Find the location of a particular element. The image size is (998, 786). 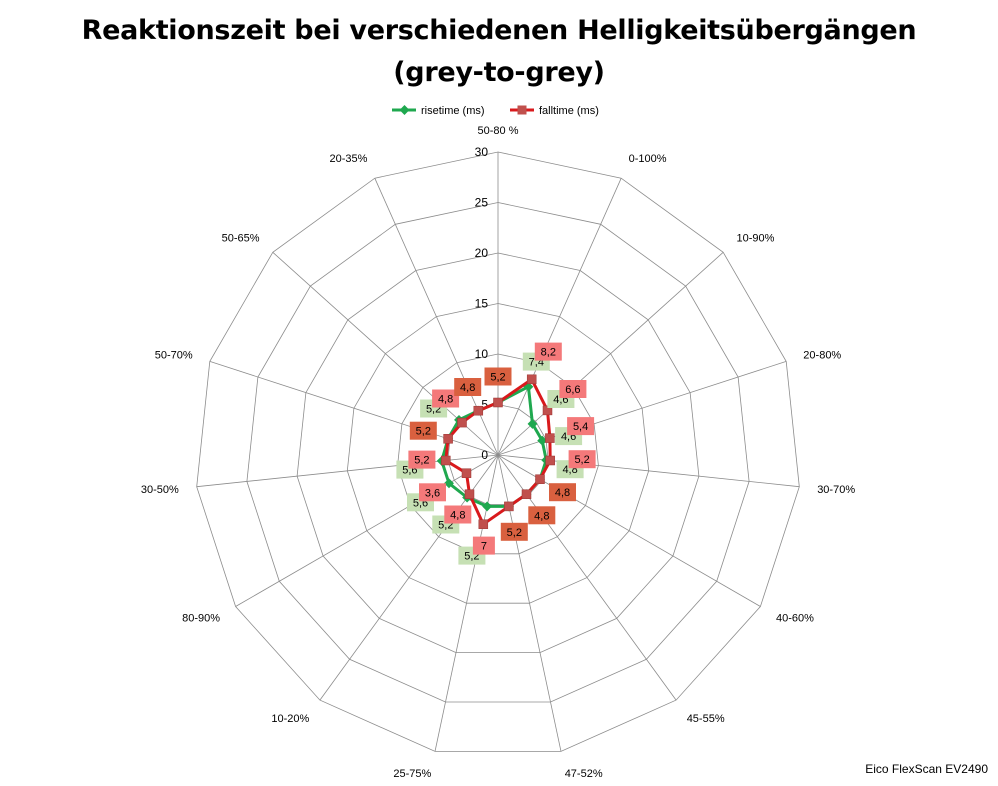

legend-label-1: falltime (ms) is located at coordinates (569, 111).